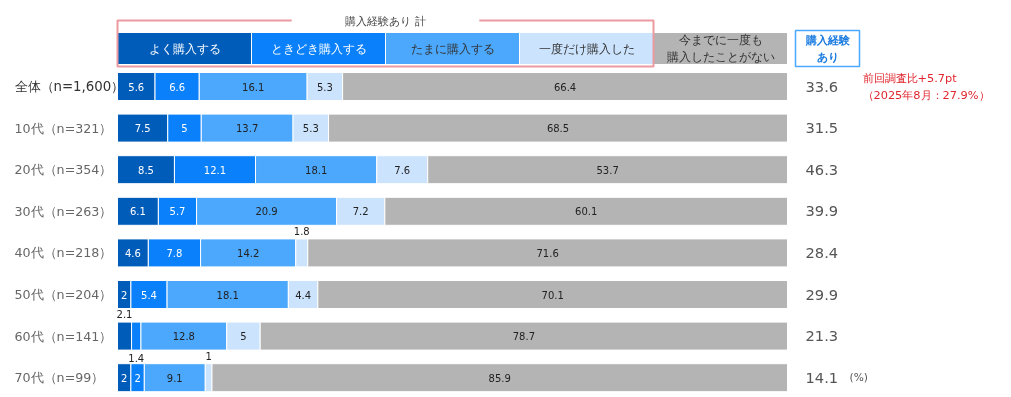  What do you see at coordinates (827, 48) in the screenshot?
I see `text: 購入経験あり` at bounding box center [827, 48].